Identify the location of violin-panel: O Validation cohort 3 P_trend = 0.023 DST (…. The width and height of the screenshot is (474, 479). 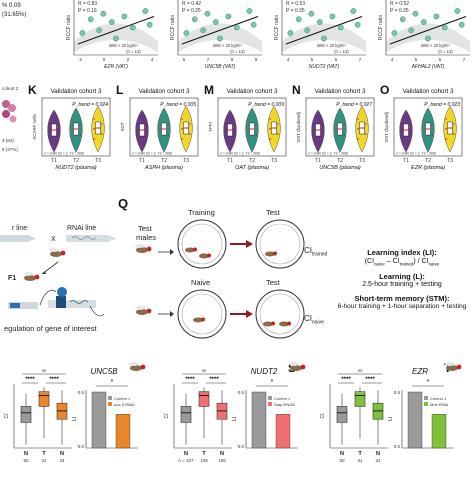
(421, 127).